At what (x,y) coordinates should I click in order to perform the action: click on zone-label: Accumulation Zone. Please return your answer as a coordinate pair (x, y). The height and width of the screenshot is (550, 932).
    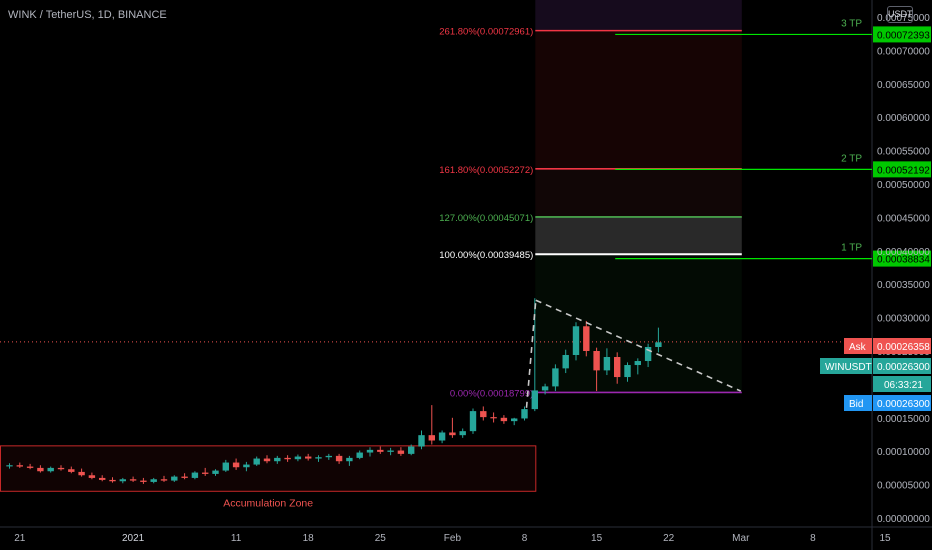
    Looking at the image, I should click on (268, 503).